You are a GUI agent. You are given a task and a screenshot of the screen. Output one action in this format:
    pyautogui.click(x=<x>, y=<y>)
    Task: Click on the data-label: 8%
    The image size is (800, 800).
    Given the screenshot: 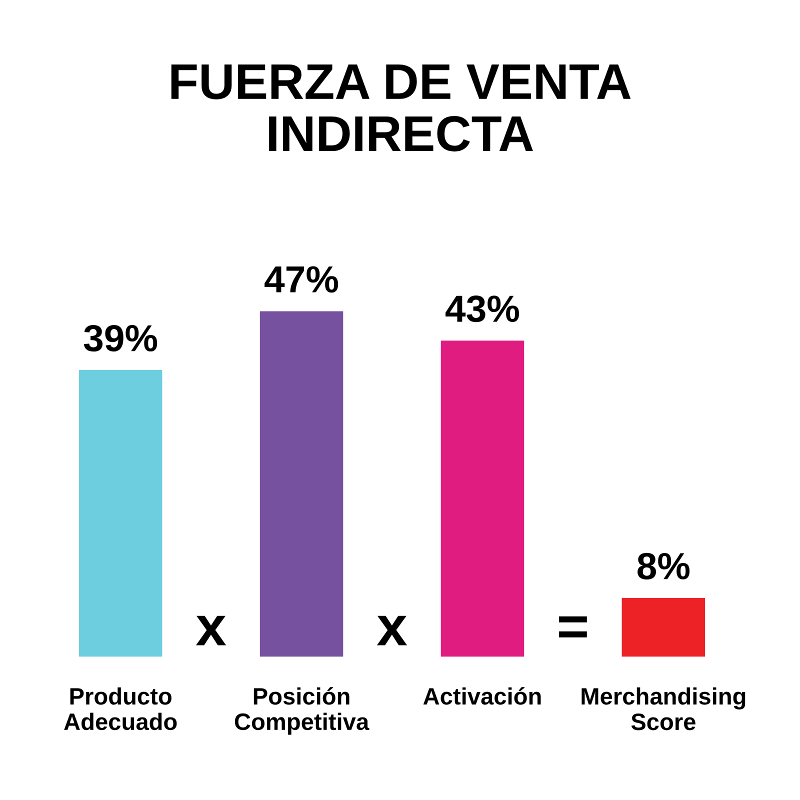 What is the action you would take?
    pyautogui.click(x=664, y=566)
    